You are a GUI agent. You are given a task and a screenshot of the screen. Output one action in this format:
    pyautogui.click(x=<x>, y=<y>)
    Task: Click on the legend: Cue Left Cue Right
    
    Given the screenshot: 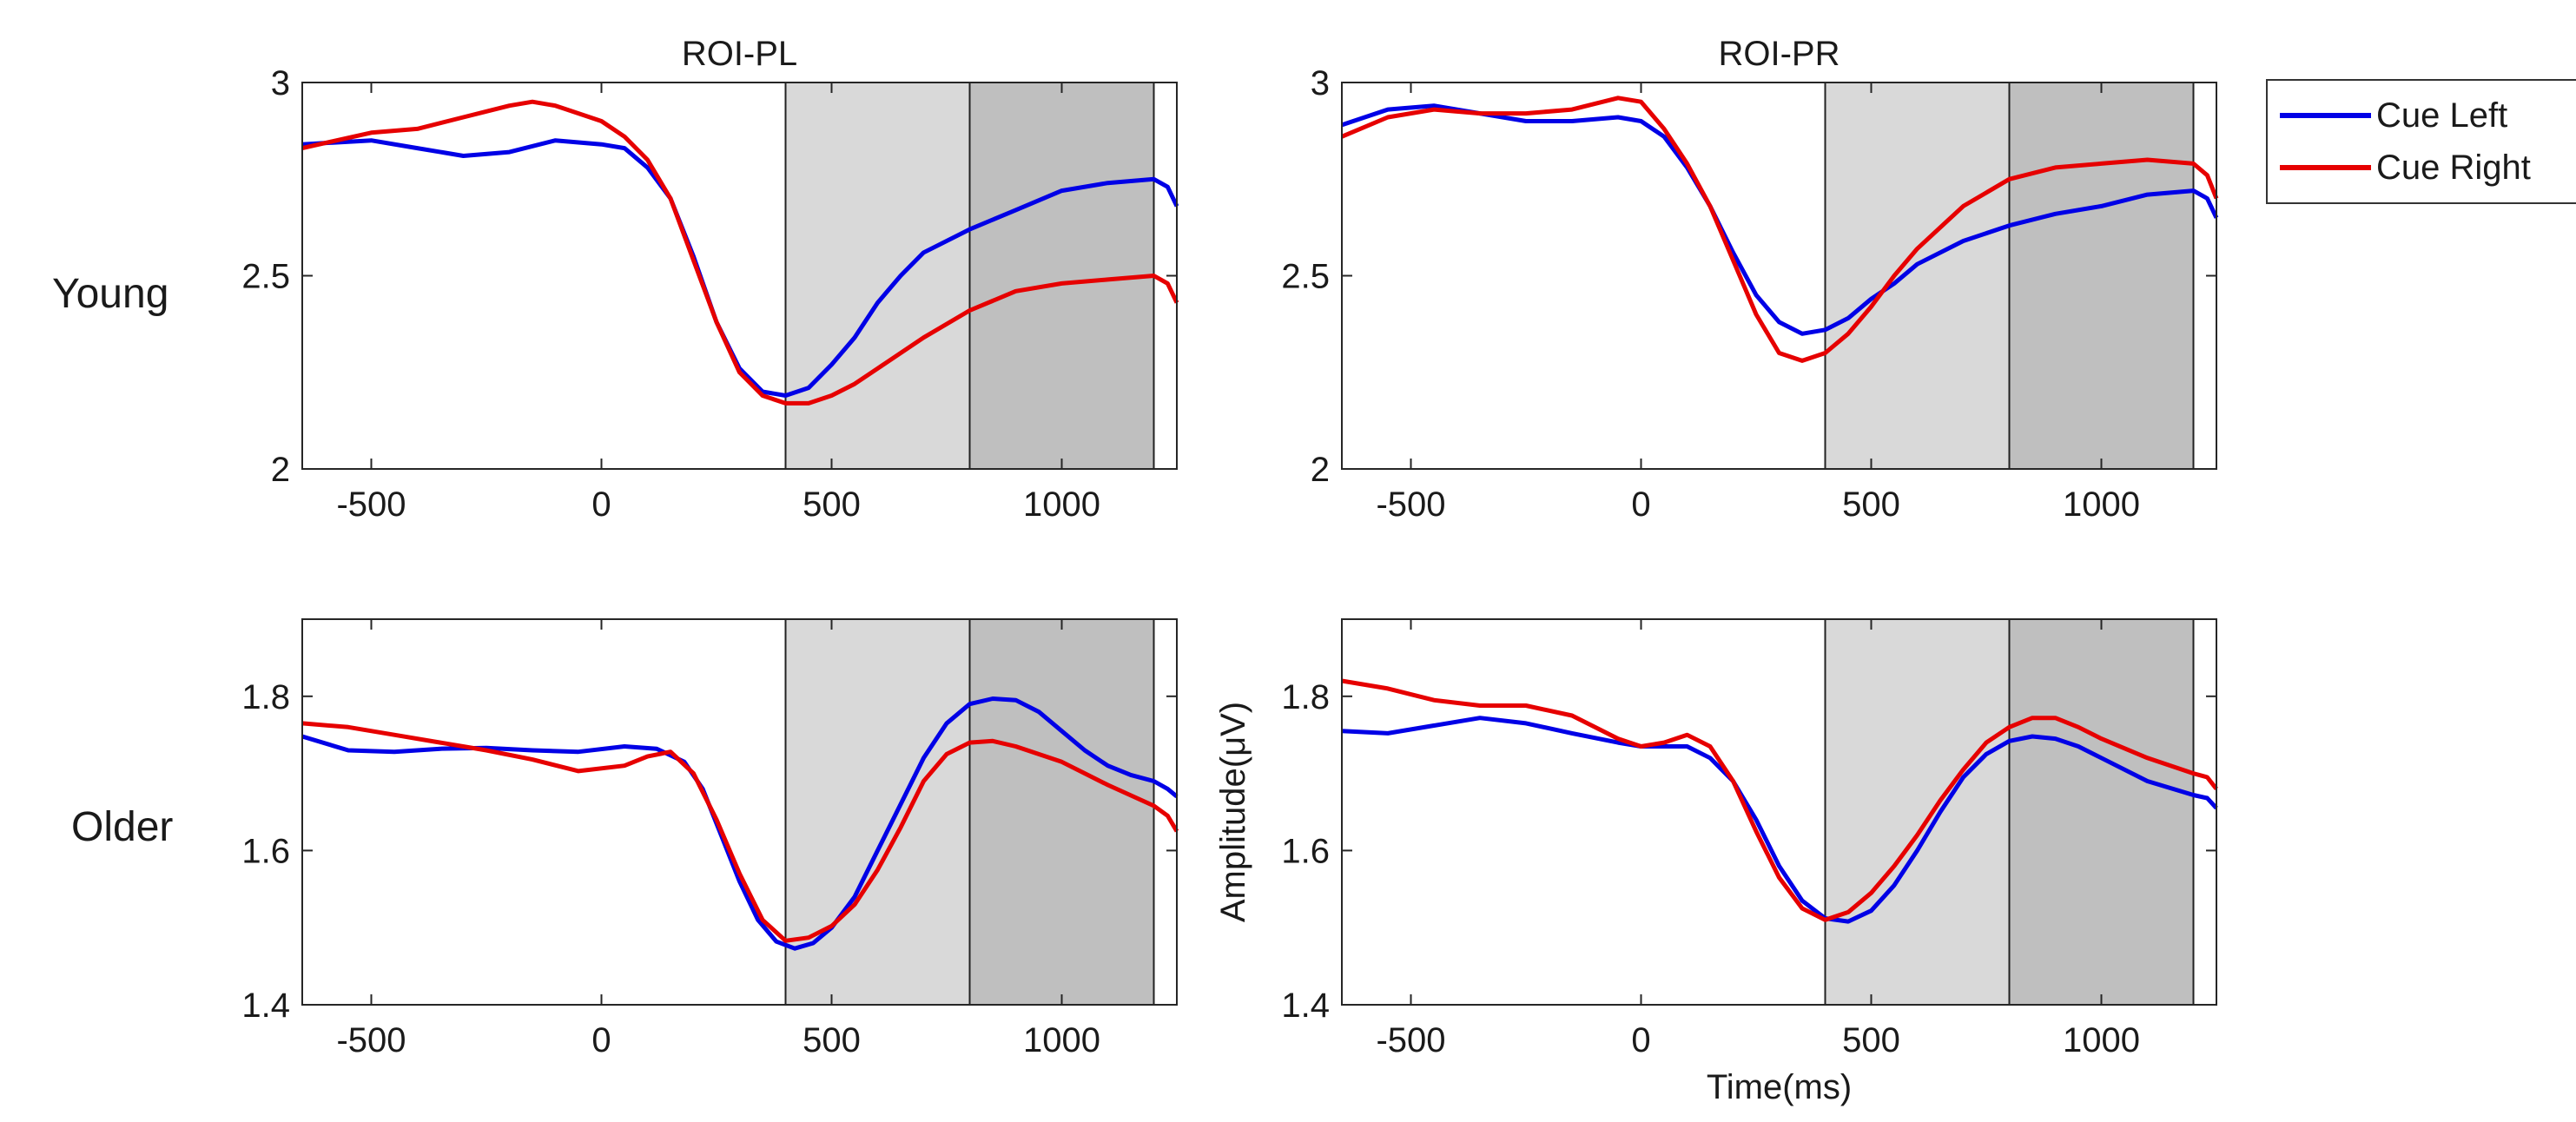 What is the action you would take?
    pyautogui.click(x=2421, y=141)
    